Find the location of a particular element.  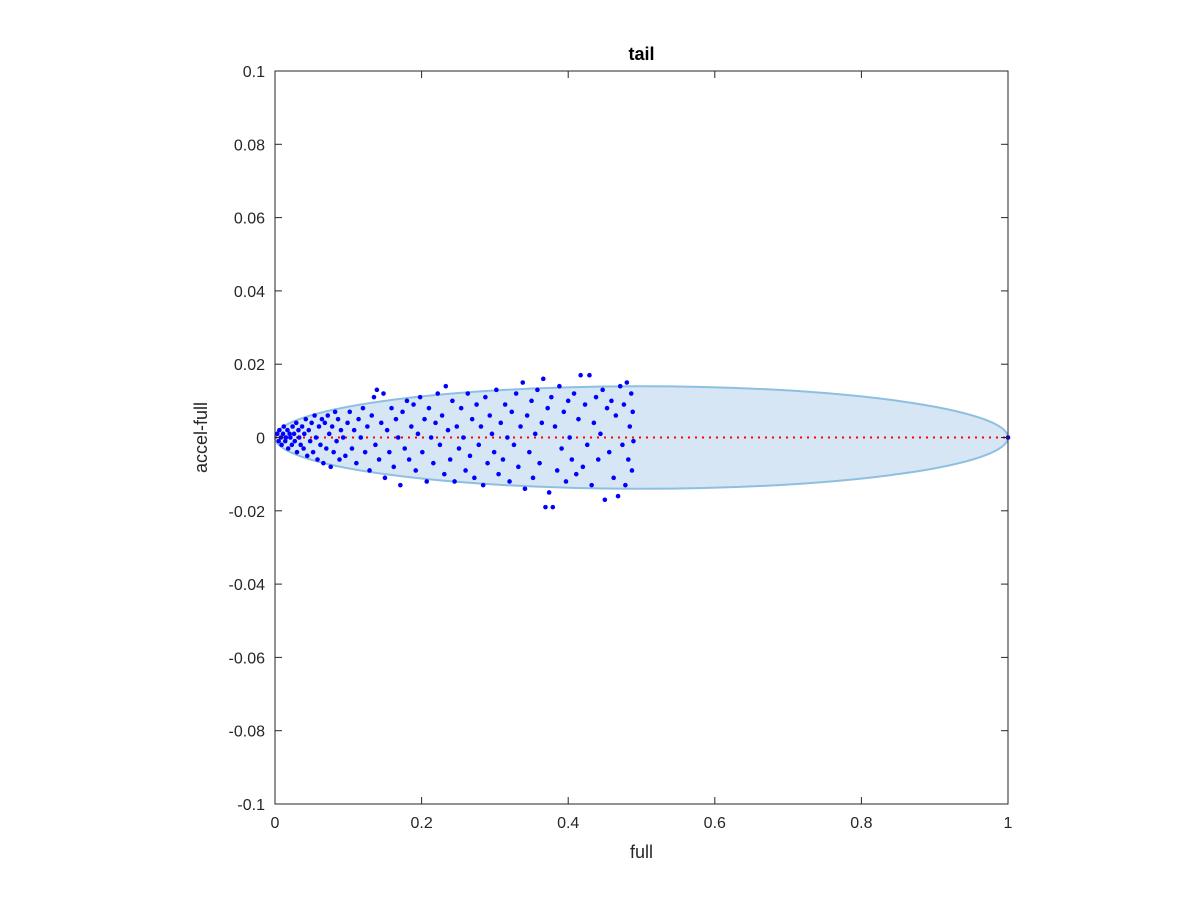

y-tick-label: 0.02 is located at coordinates (249, 365).